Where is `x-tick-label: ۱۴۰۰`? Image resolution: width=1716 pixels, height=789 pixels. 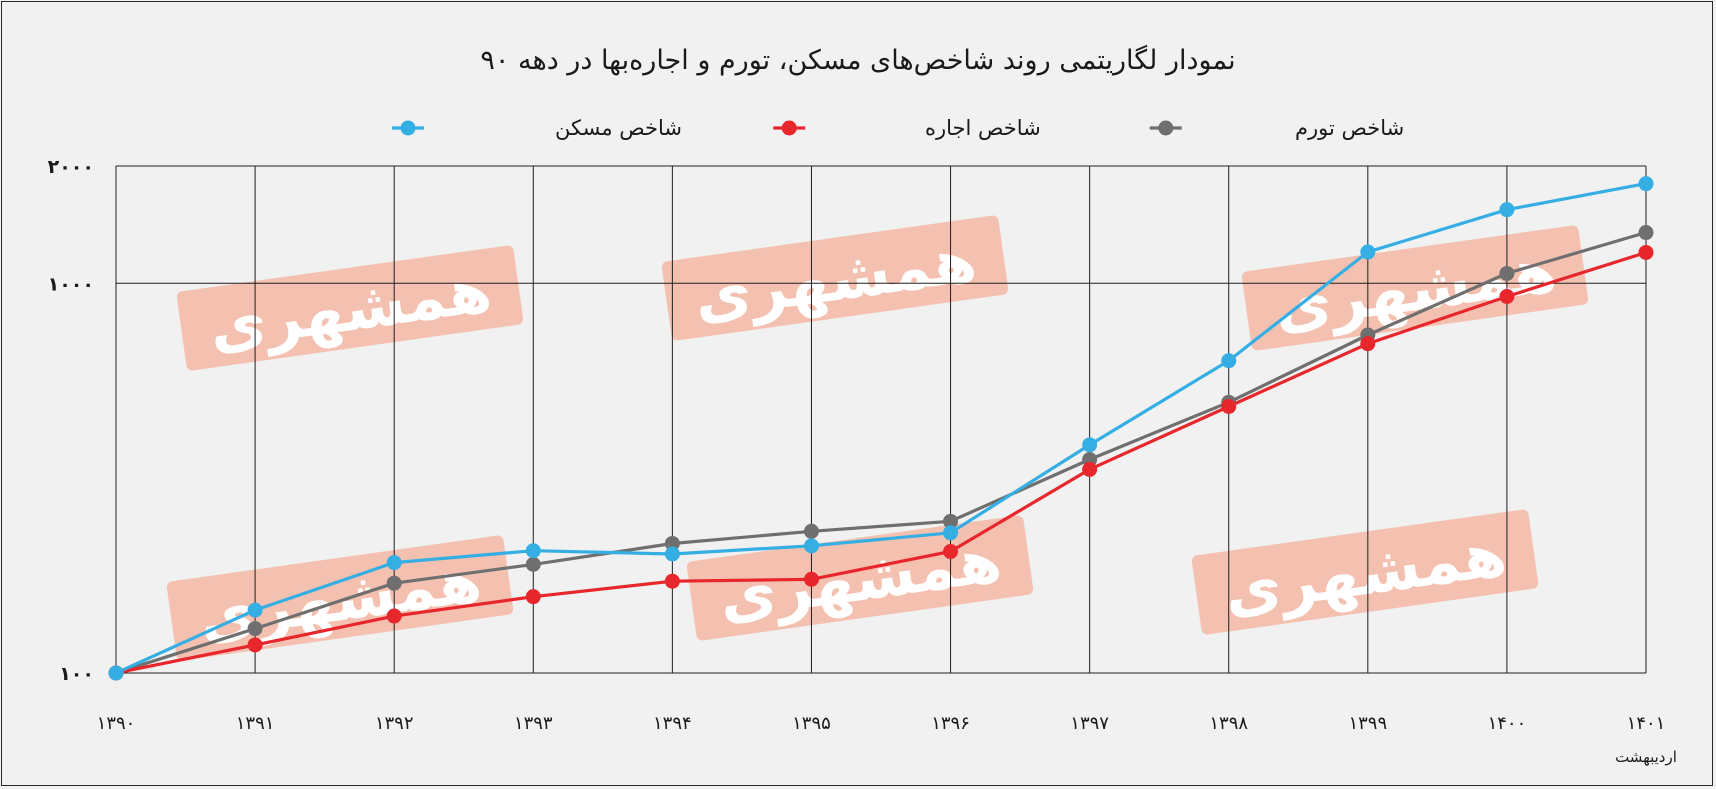 x-tick-label: ۱۴۰۰ is located at coordinates (1507, 723).